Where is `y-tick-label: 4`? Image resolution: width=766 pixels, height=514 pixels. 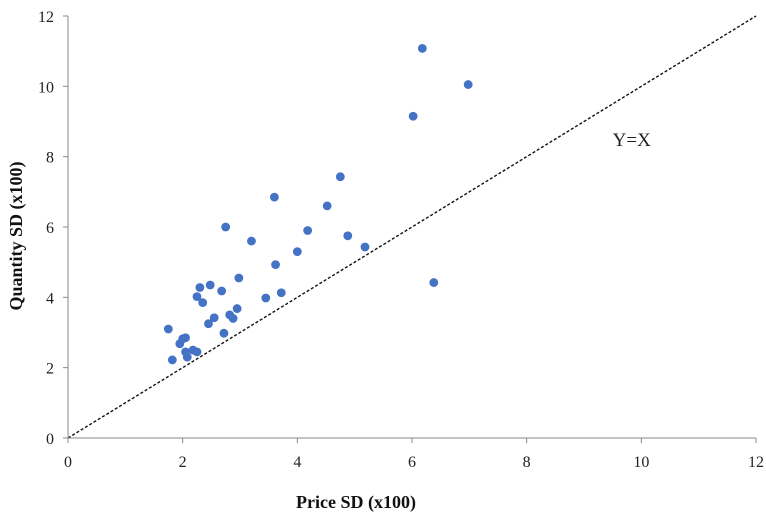
y-tick-label: 4 is located at coordinates (50, 298).